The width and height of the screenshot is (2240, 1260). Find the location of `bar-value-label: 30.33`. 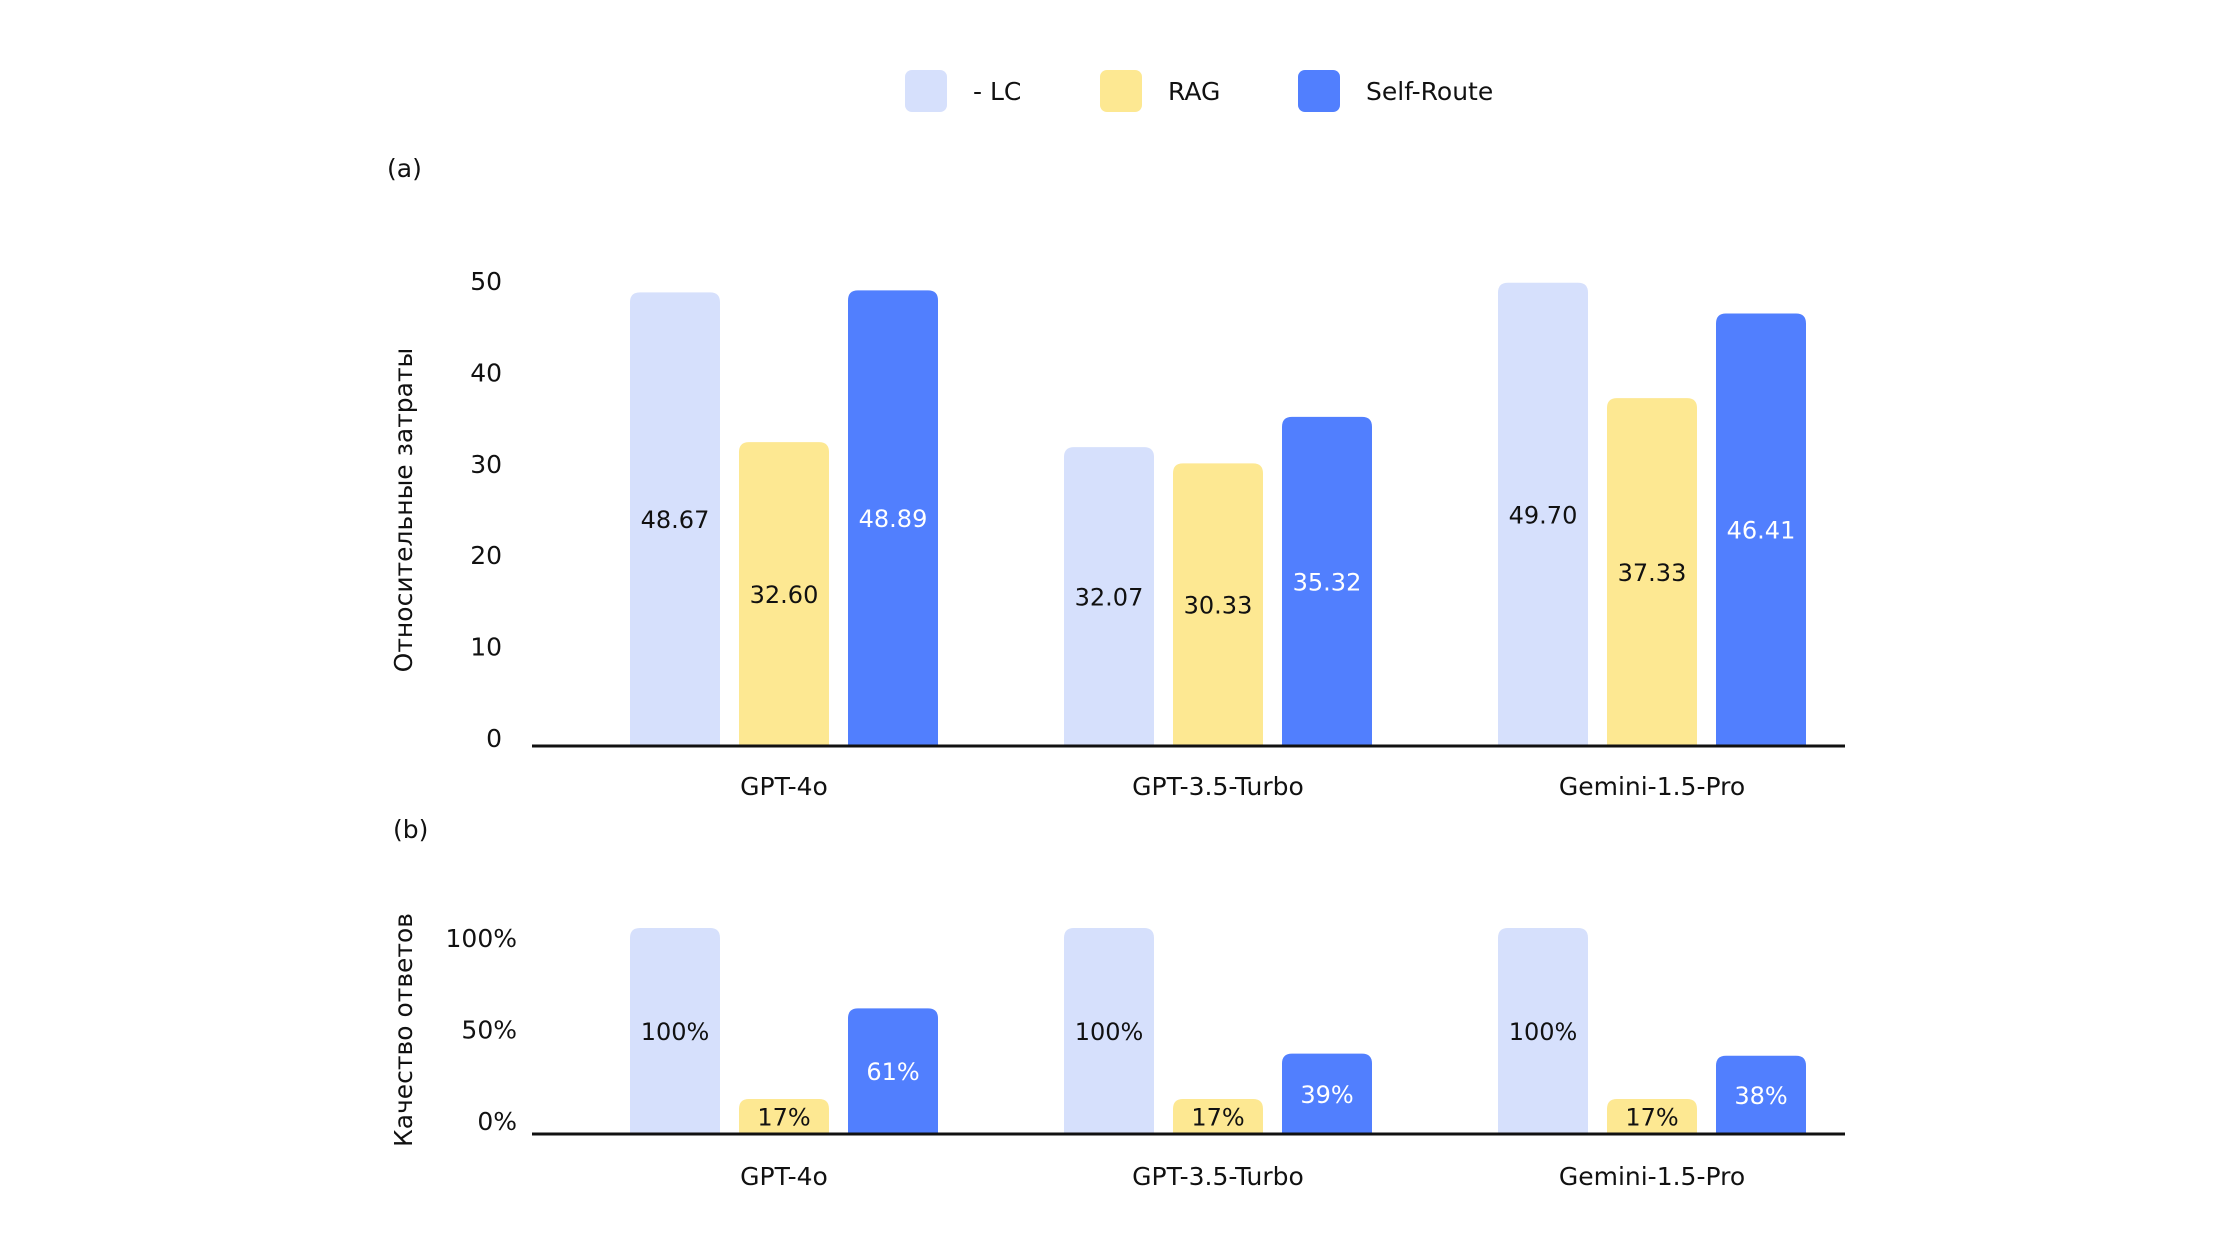

bar-value-label: 30.33 is located at coordinates (1218, 606).